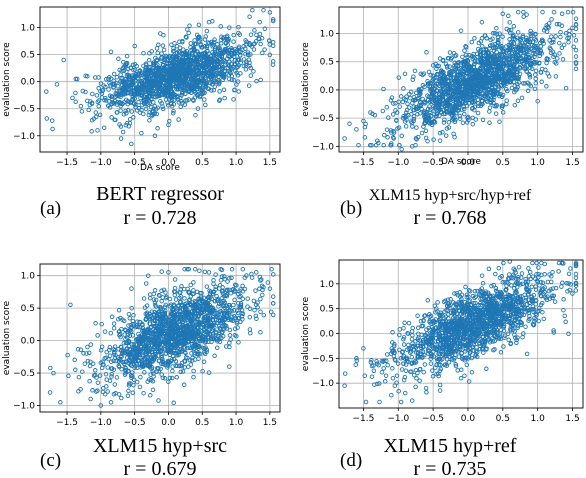 This screenshot has height=478, width=586. What do you see at coordinates (24, 407) in the screenshot?
I see `y-tick-label: −1.0` at bounding box center [24, 407].